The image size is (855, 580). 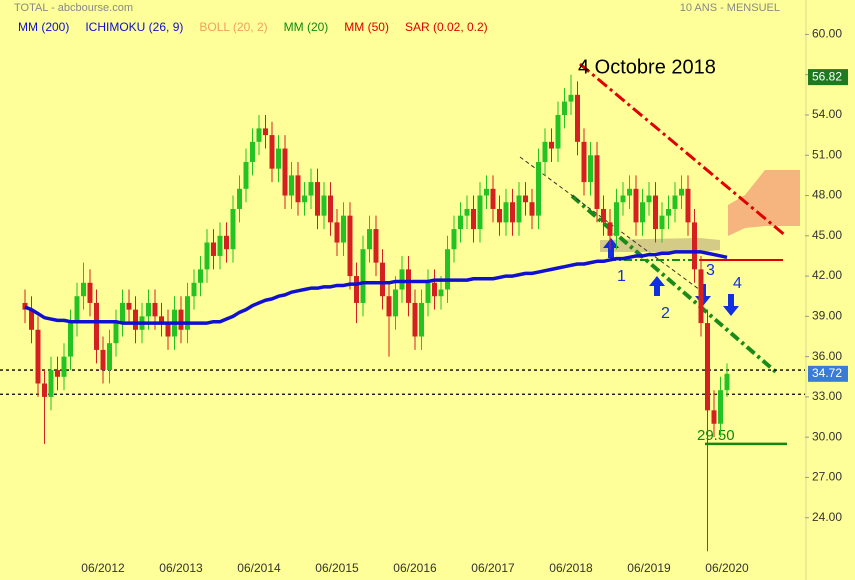 What do you see at coordinates (737, 283) in the screenshot?
I see `signal-label: 4` at bounding box center [737, 283].